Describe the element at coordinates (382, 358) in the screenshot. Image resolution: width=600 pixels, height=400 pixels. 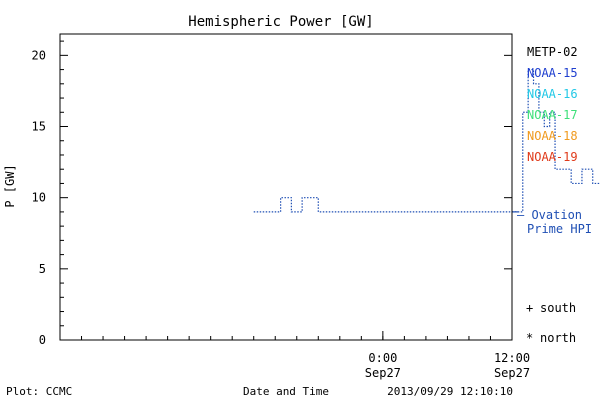
I see `x-tick-label-time: 0:00` at that location.